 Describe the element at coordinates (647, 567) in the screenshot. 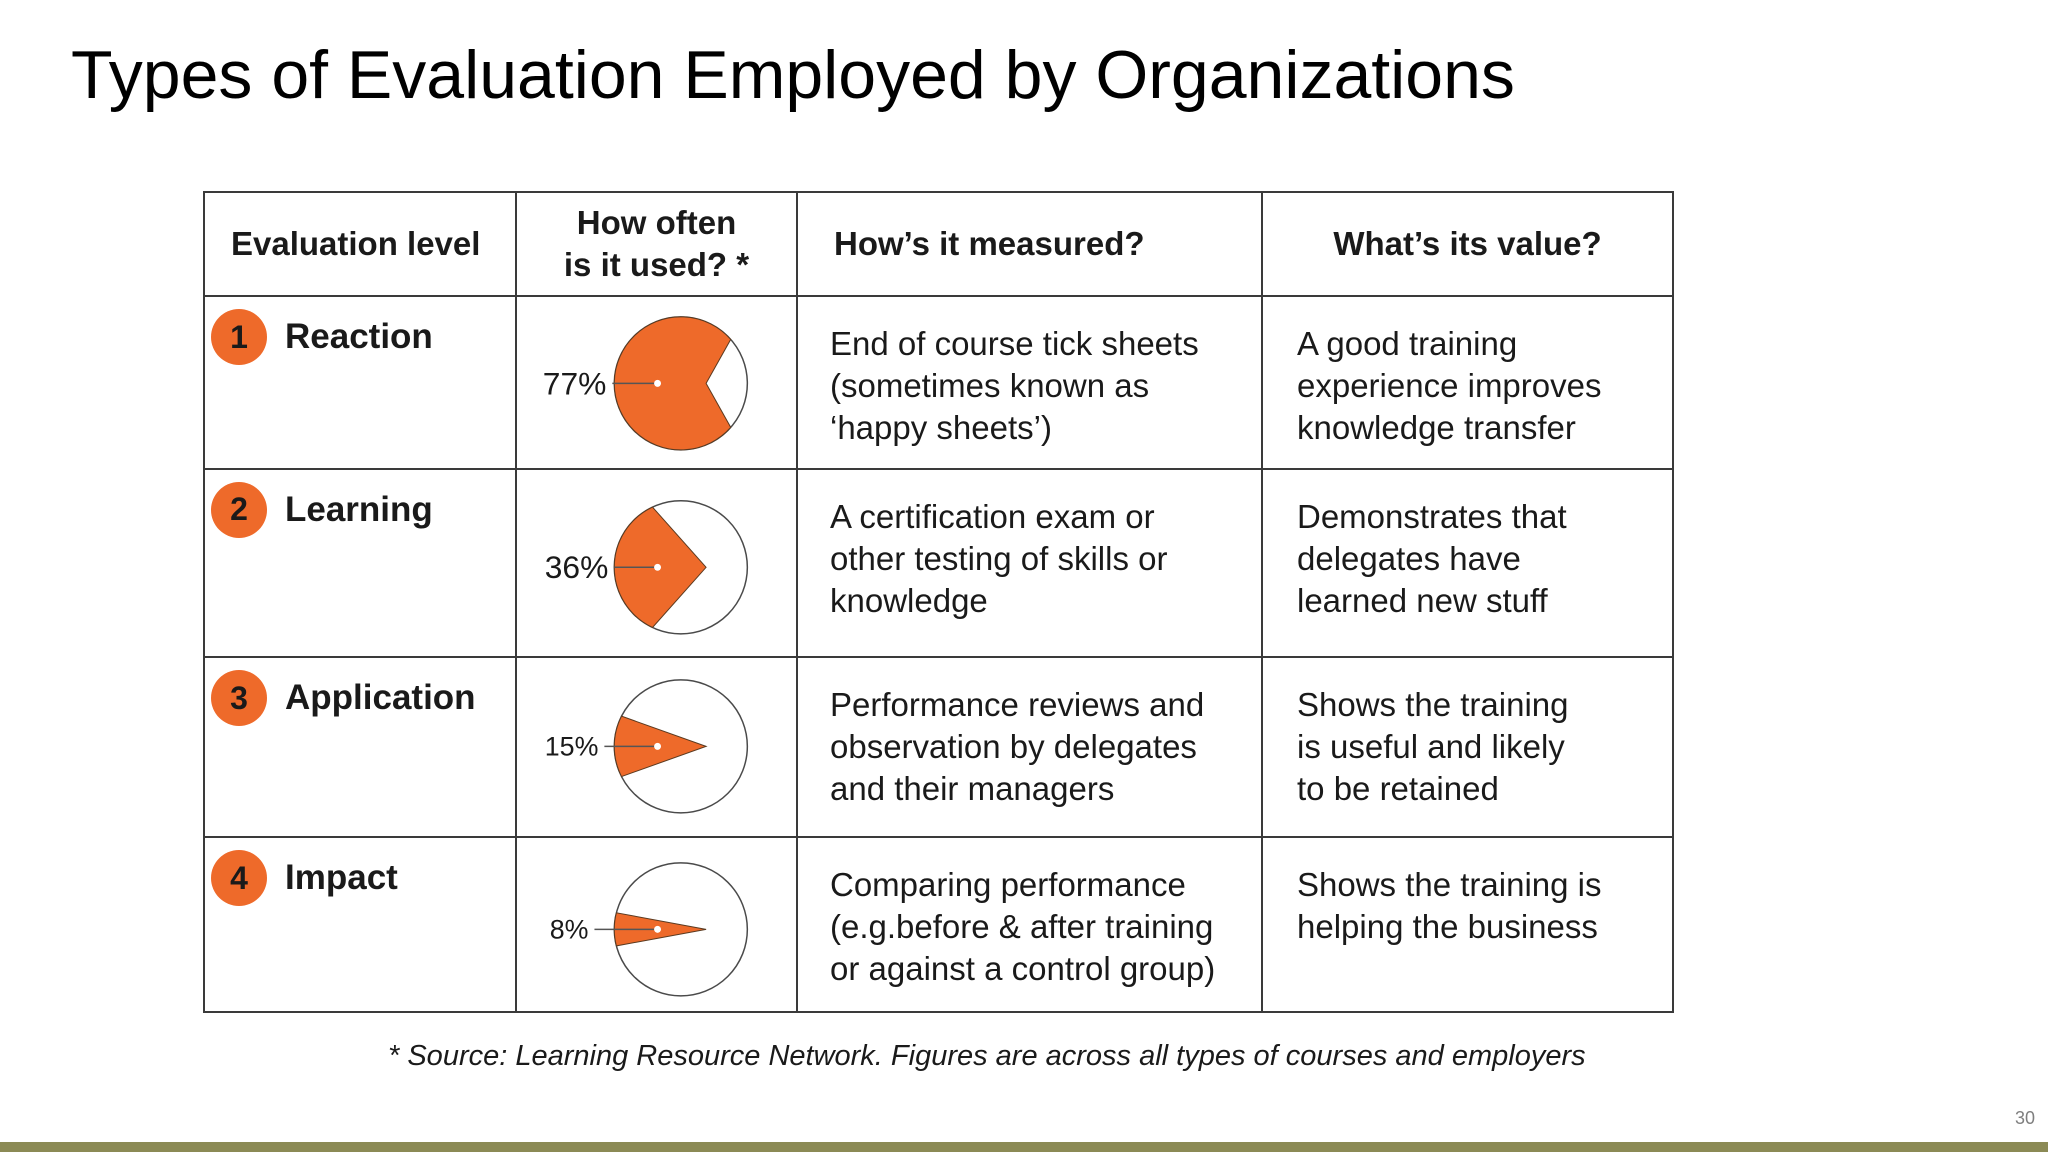

I see `usage-pie-chart: 36%` at that location.